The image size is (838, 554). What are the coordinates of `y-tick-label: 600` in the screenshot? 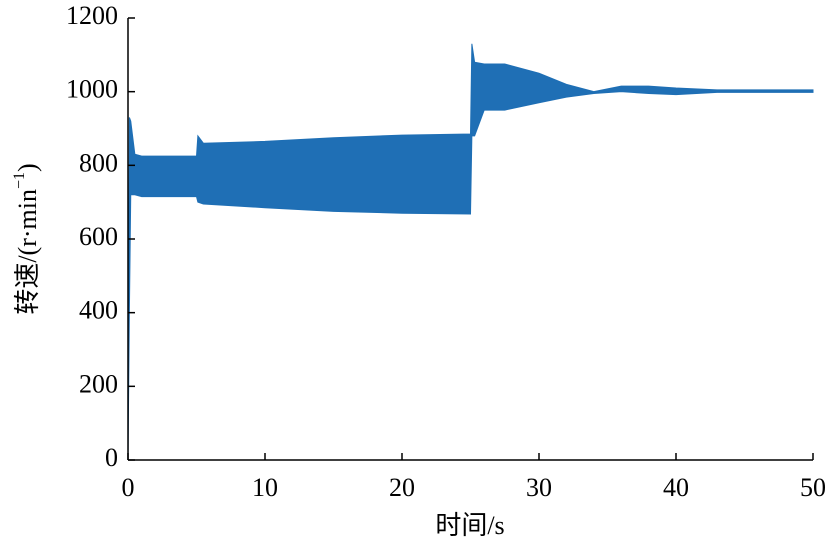 It's located at (98, 236).